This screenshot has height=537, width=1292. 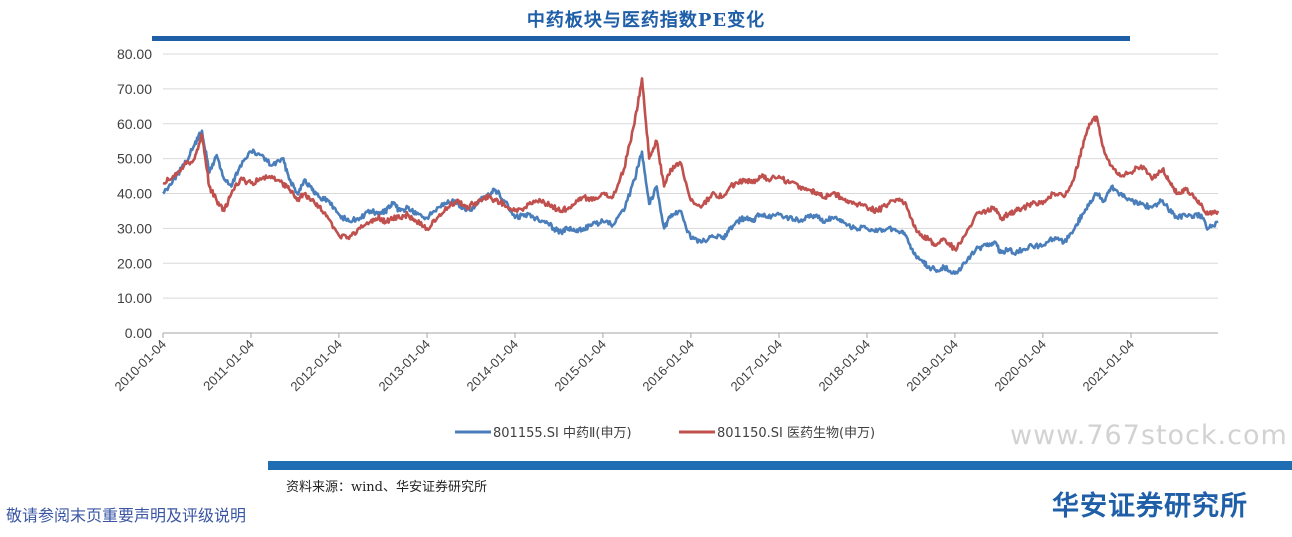 I want to click on disclaimer-note: 敬请参阅末页重要声明及评级说明, so click(x=126, y=515).